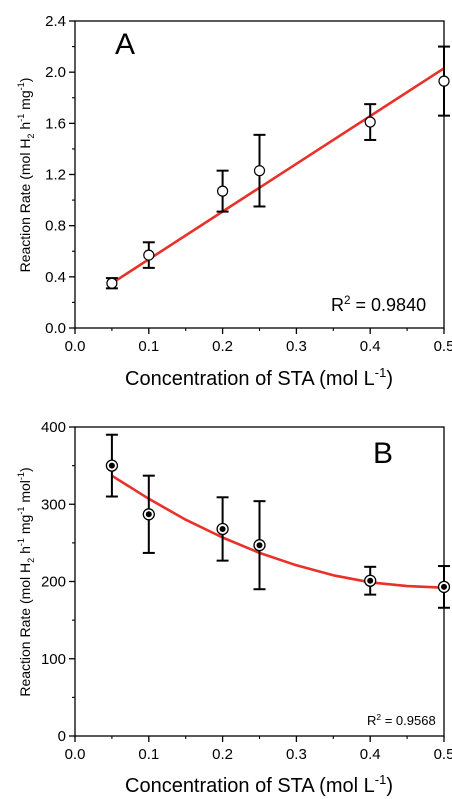 The image size is (452, 799). Describe the element at coordinates (383, 453) in the screenshot. I see `chart-b-panel-label: B` at that location.